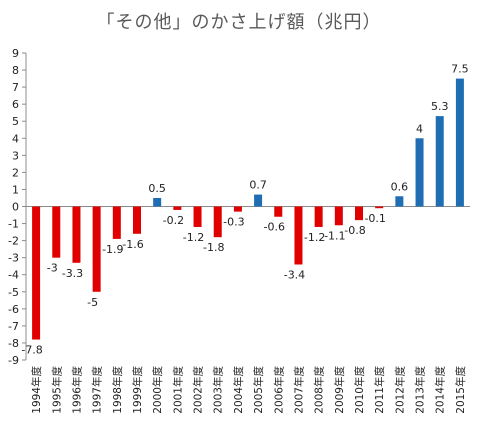  What do you see at coordinates (15, 53) in the screenshot?
I see `y-tick-label: 9` at bounding box center [15, 53].